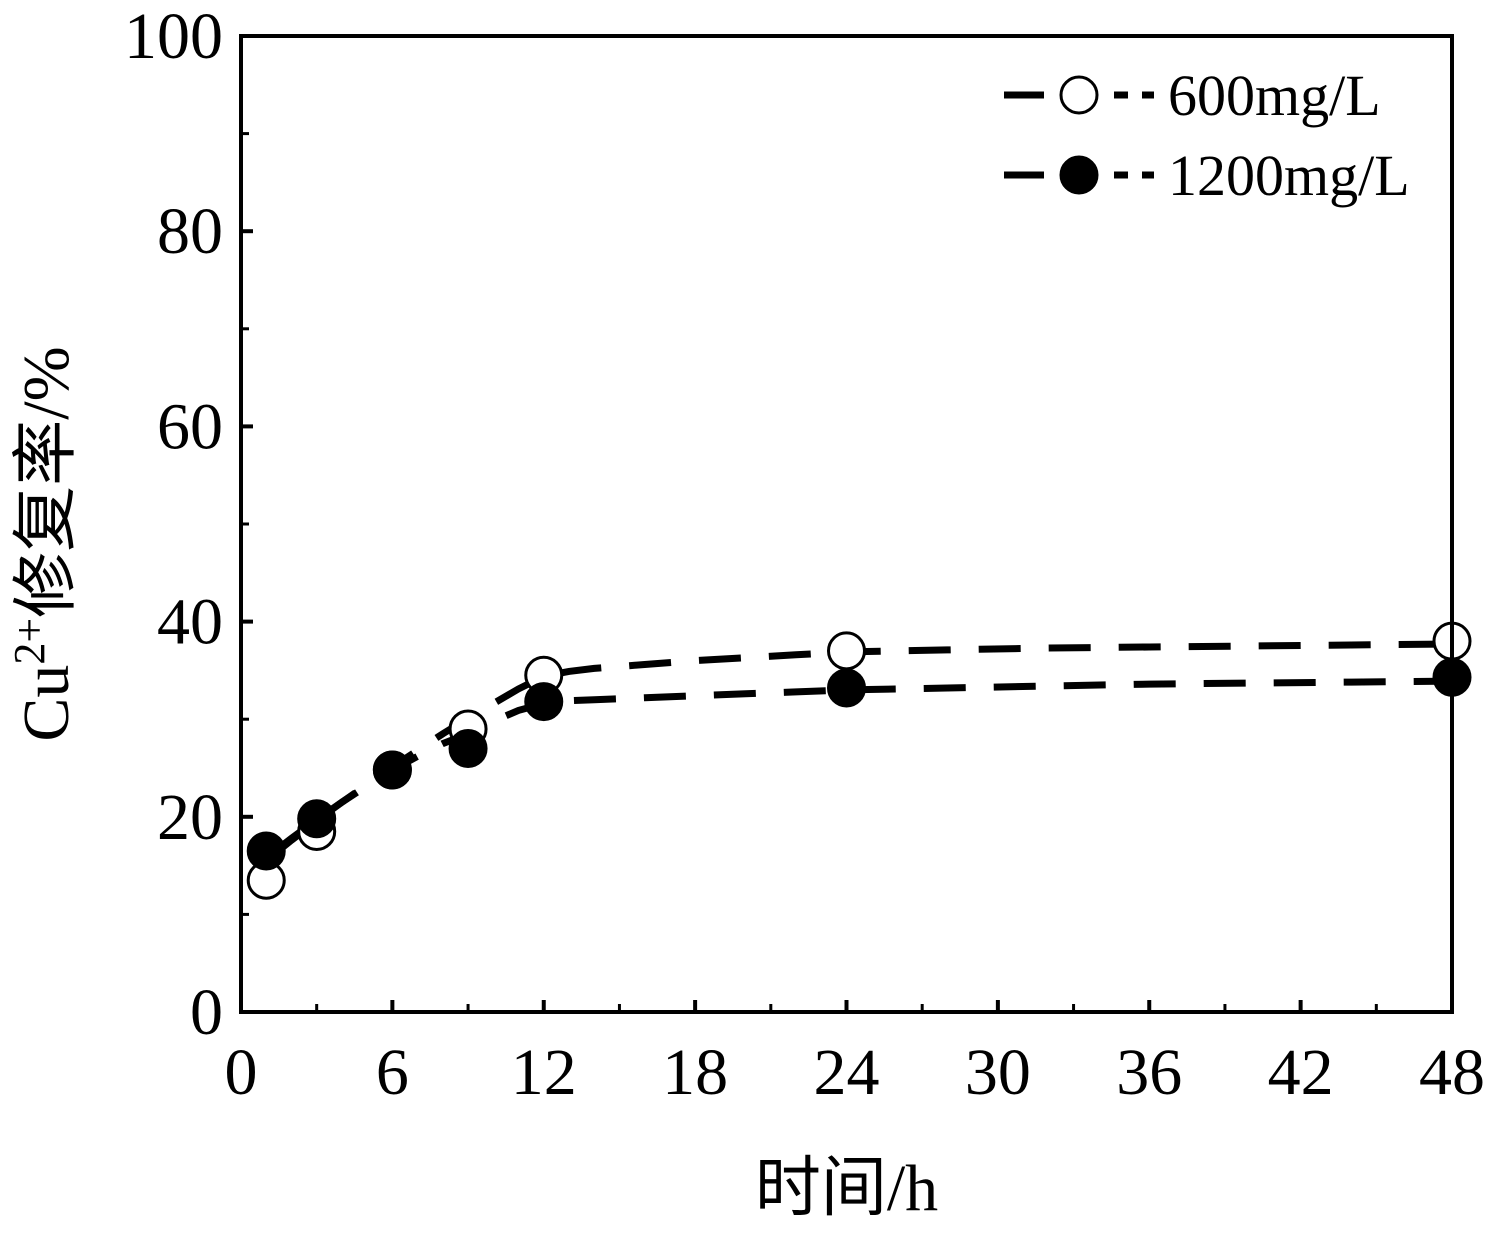 The image size is (1497, 1246). Describe the element at coordinates (190, 426) in the screenshot. I see `y-tick-label: 60` at that location.